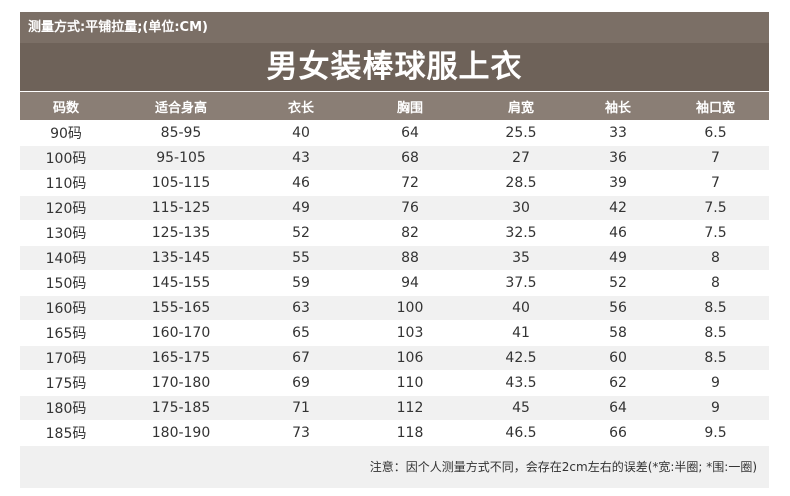 The height and width of the screenshot is (496, 790). Describe the element at coordinates (301, 158) in the screenshot. I see `cell-length: 43` at that location.